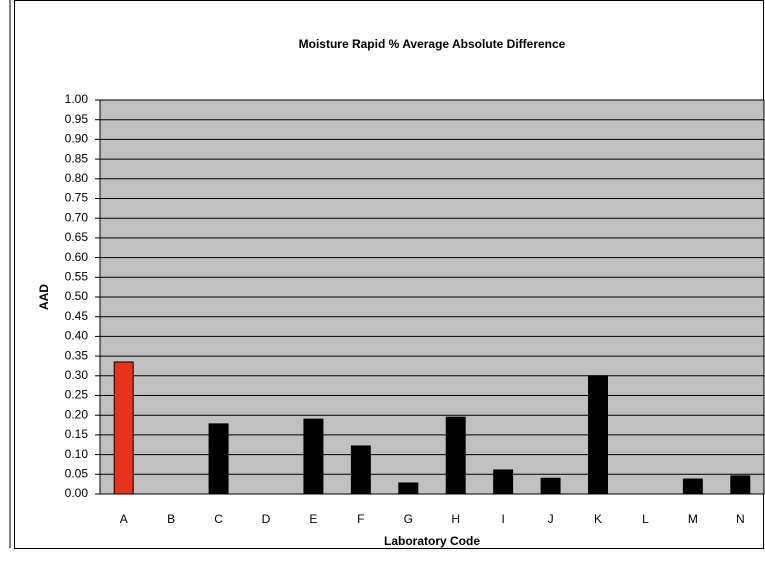 The image size is (765, 576). What do you see at coordinates (77, 237) in the screenshot?
I see `y-tick-label: 0.65` at bounding box center [77, 237].